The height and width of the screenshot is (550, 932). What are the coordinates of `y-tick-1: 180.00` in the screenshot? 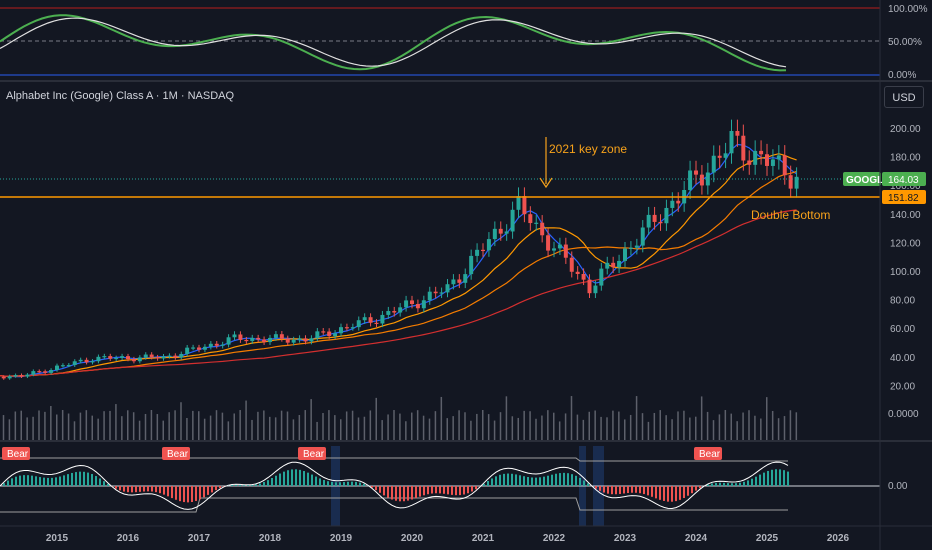 It's located at (905, 158).